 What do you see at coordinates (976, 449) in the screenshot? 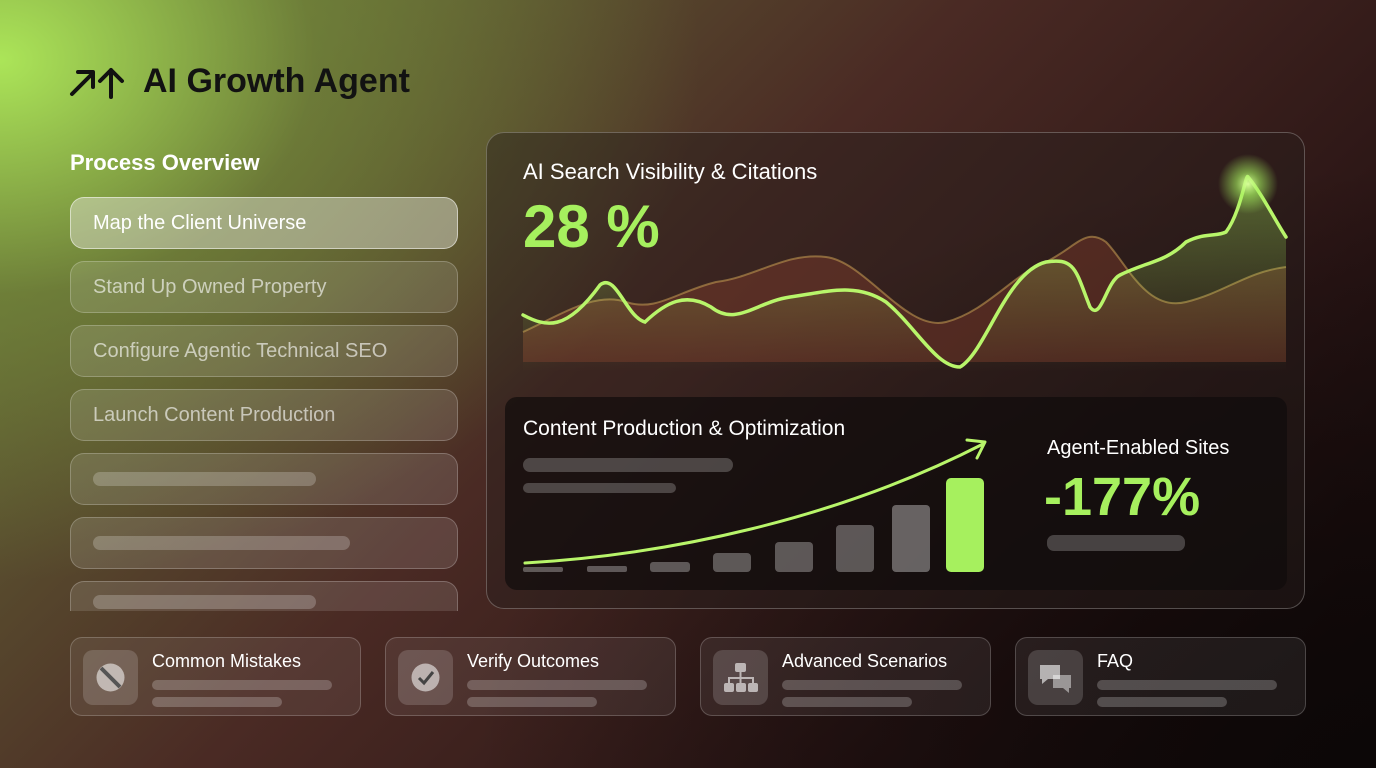
I see `trend-arrow` at bounding box center [976, 449].